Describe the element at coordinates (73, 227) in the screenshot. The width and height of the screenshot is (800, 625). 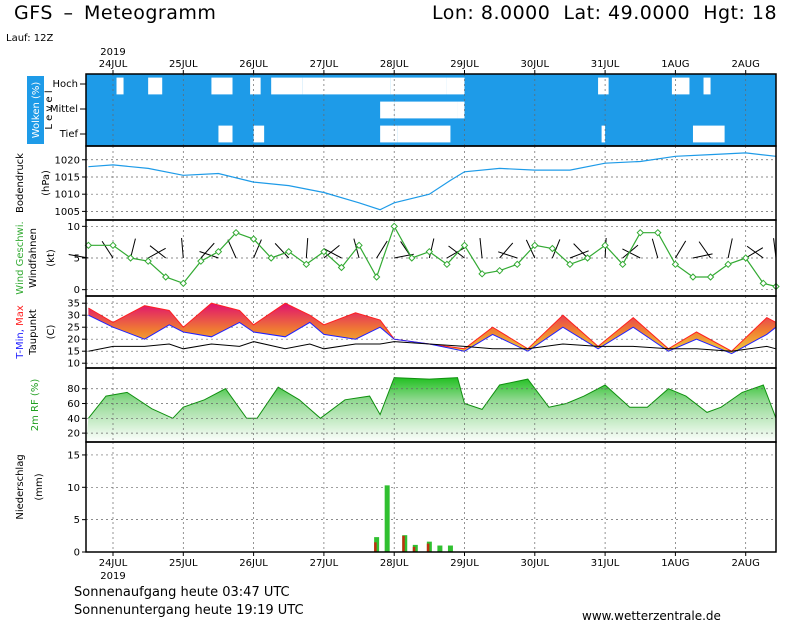
I see `wind-ytick-label-2: 10` at that location.